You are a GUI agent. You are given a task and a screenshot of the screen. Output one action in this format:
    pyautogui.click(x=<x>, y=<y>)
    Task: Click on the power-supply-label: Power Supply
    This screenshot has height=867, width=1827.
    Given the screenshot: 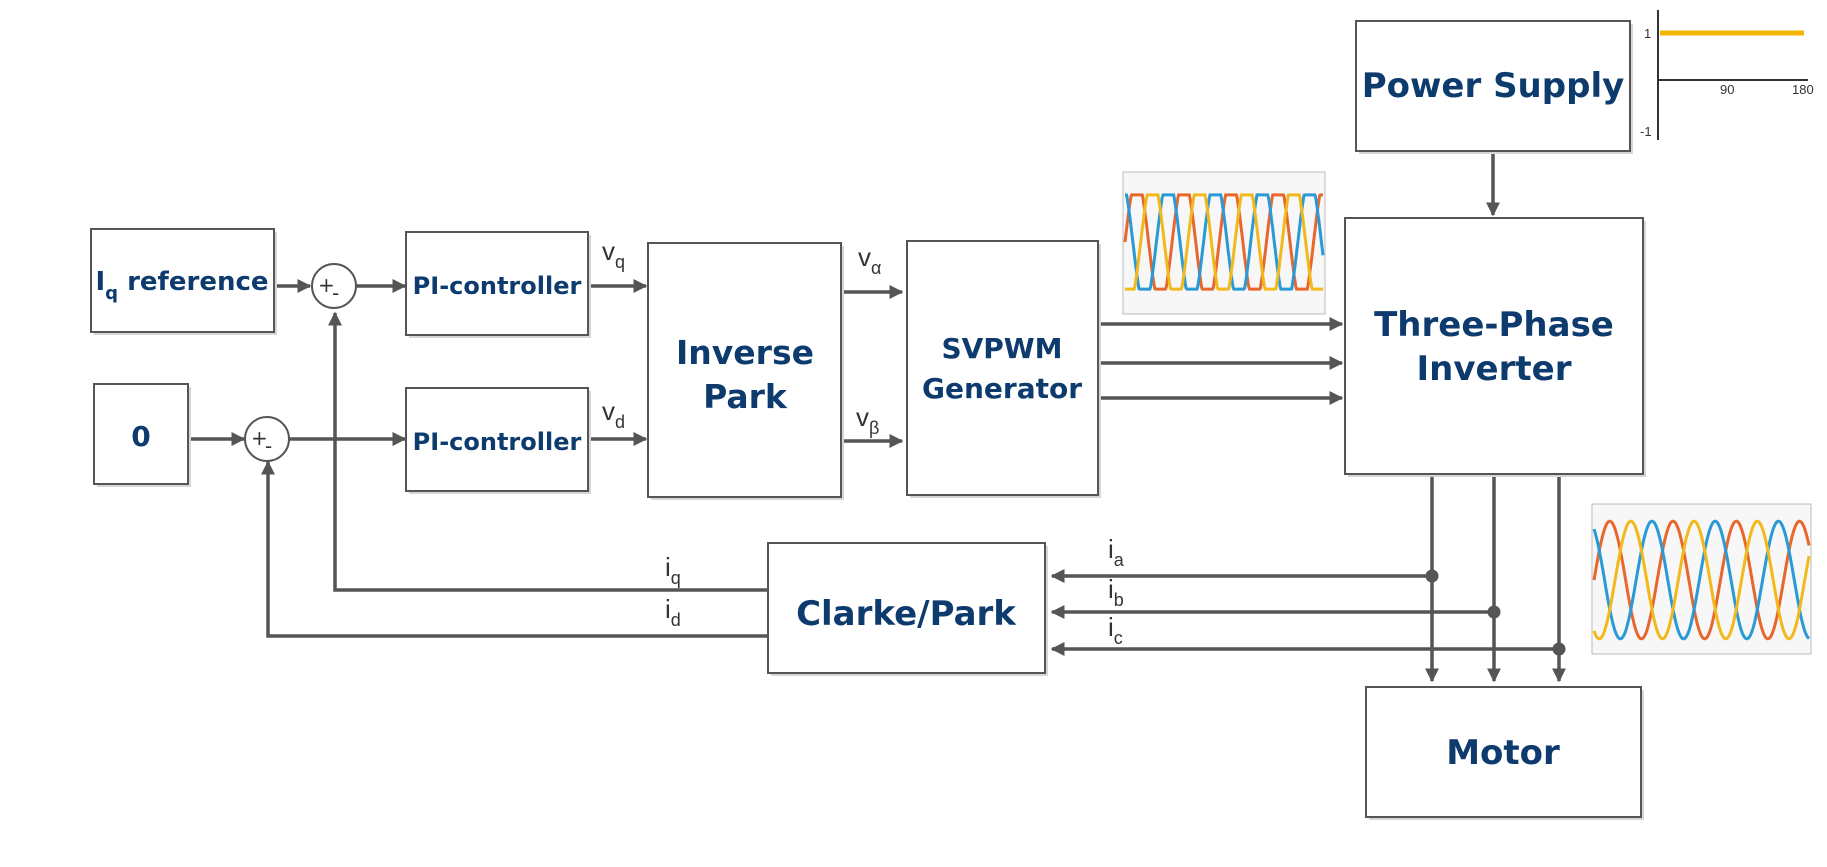 What is the action you would take?
    pyautogui.click(x=1493, y=86)
    